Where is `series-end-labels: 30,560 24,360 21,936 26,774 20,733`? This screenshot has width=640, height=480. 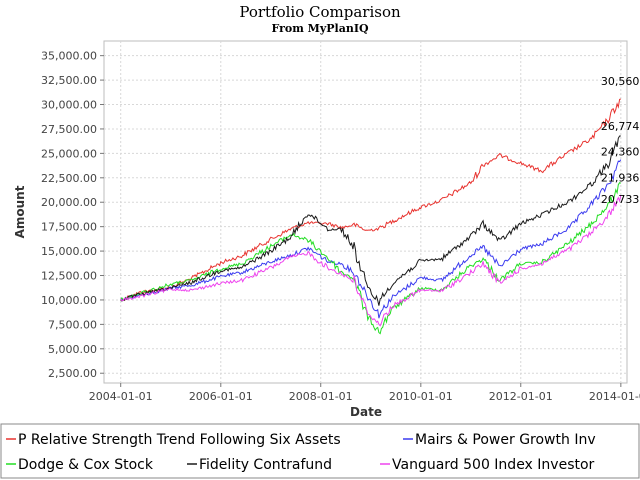 series-end-labels: 30,560 24,360 21,936 26,774 20,733 is located at coordinates (620, 140).